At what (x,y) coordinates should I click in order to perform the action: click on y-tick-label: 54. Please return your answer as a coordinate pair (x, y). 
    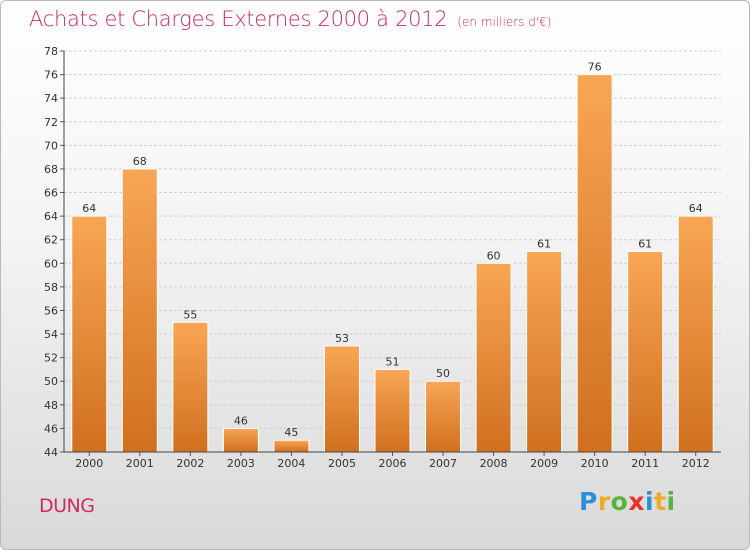
    Looking at the image, I should click on (51, 334).